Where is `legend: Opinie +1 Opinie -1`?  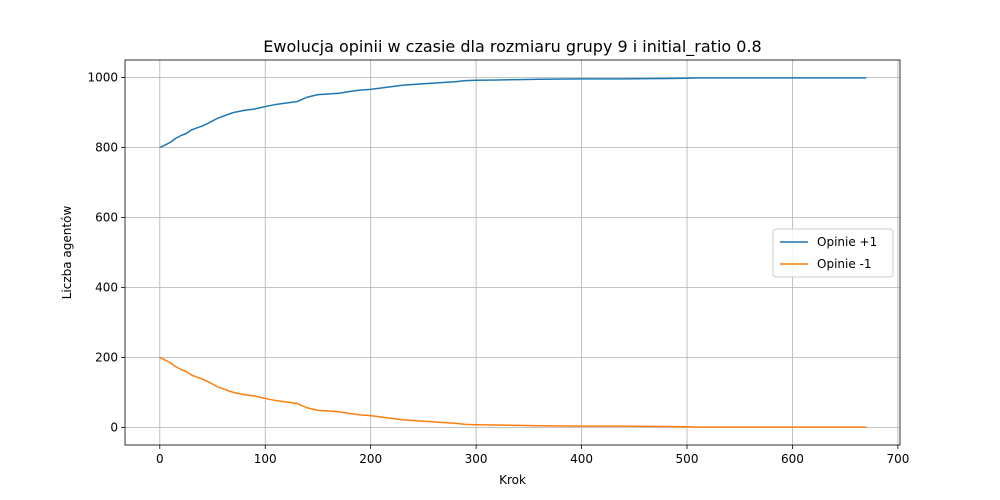
legend: Opinie +1 Opinie -1 is located at coordinates (833, 253).